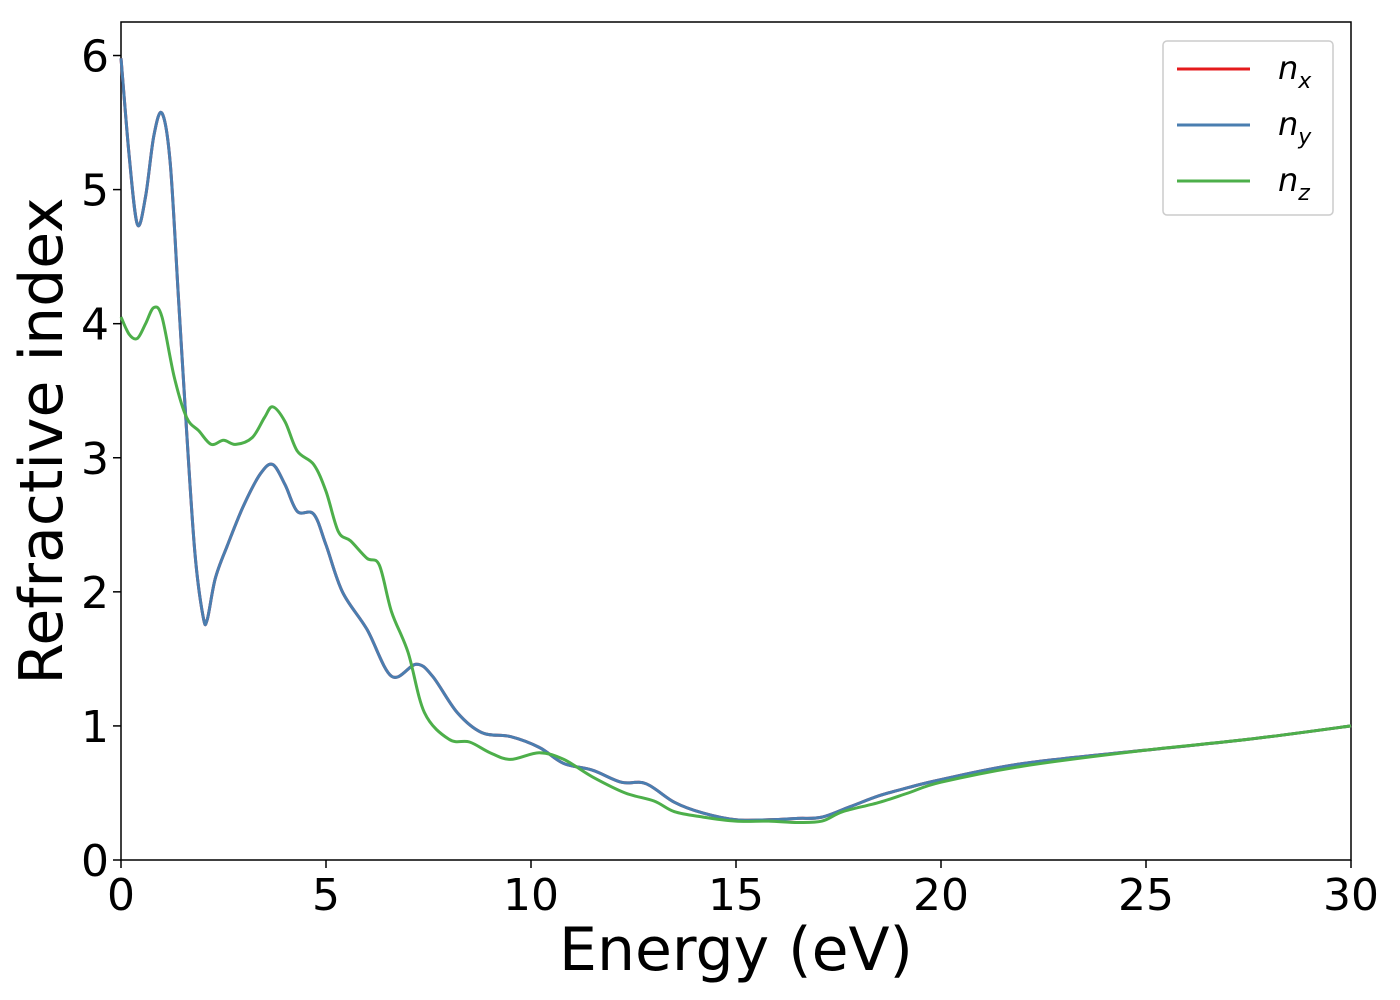 The width and height of the screenshot is (1400, 1000). What do you see at coordinates (95, 191) in the screenshot?
I see `y-tick-label: 5` at bounding box center [95, 191].